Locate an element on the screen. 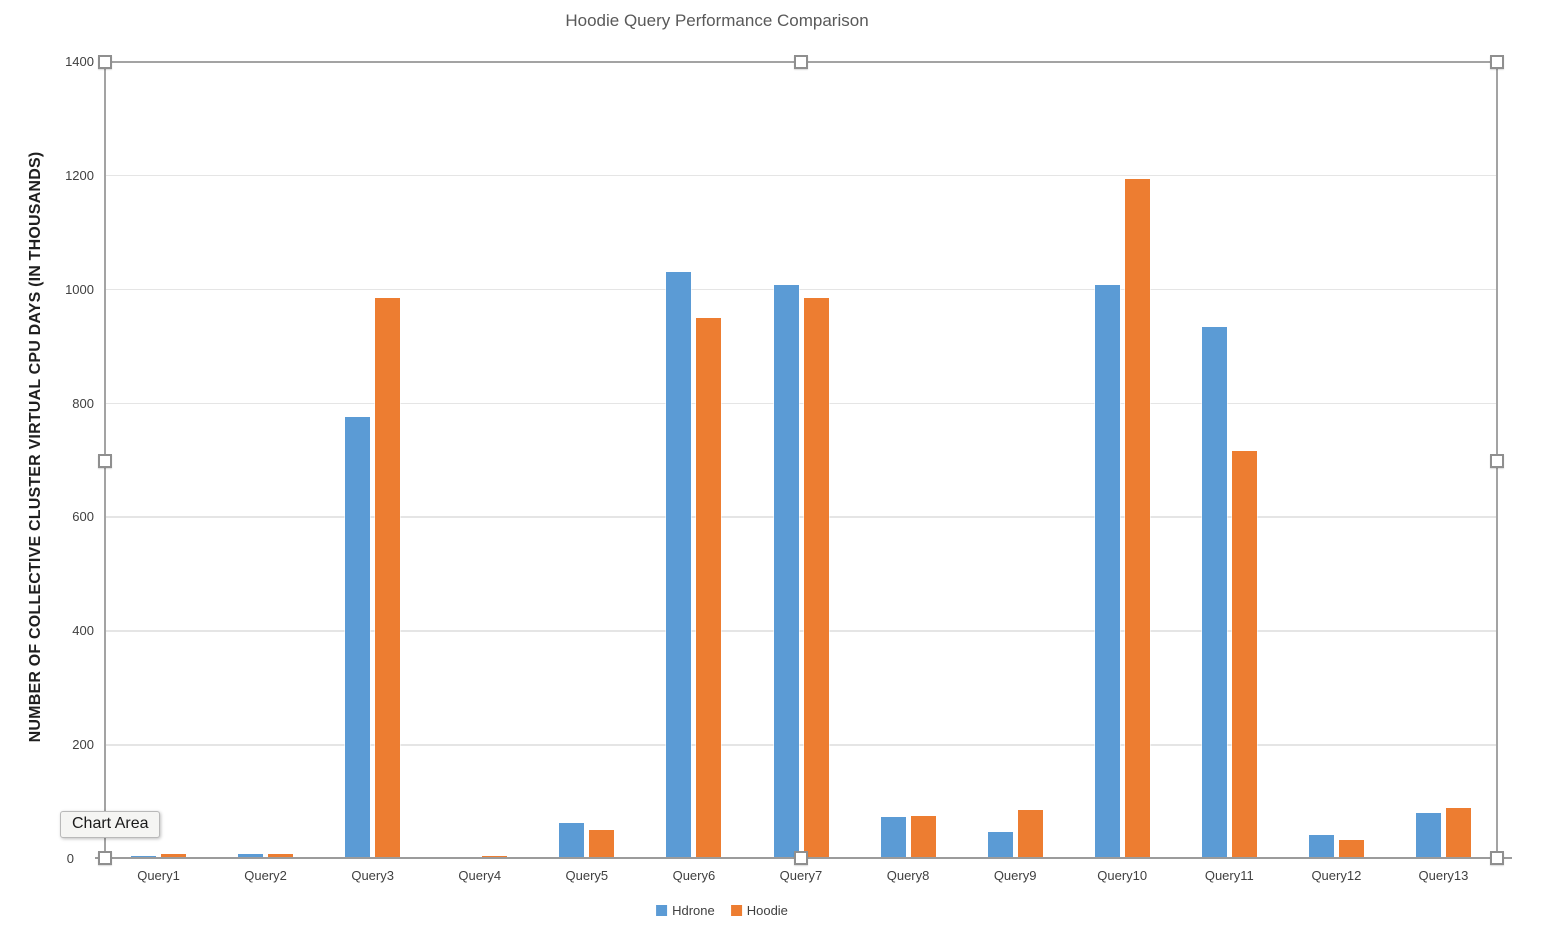 The image size is (1550, 934). x-tick-label: Query13 is located at coordinates (1443, 875).